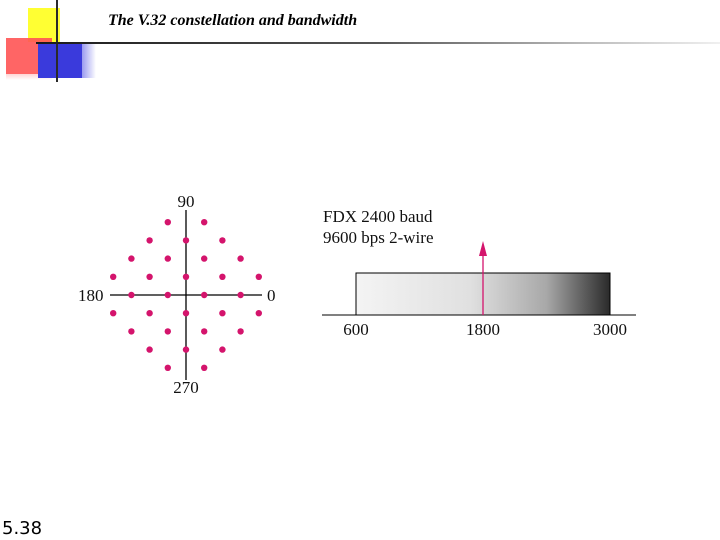 Image resolution: width=720 pixels, height=540 pixels. What do you see at coordinates (356, 329) in the screenshot?
I see `tick-label-600: 600` at bounding box center [356, 329].